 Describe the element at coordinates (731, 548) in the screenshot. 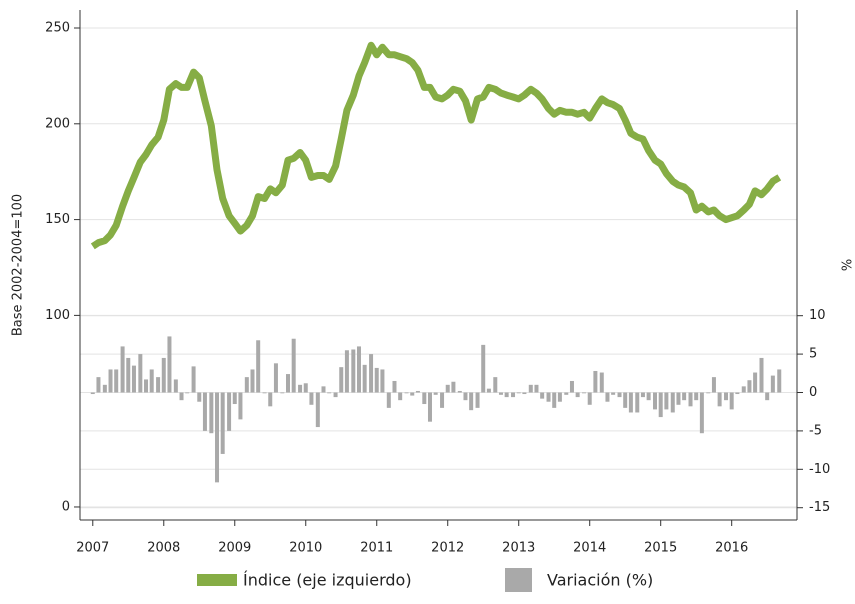

I see `x-tick-label: 2016` at that location.